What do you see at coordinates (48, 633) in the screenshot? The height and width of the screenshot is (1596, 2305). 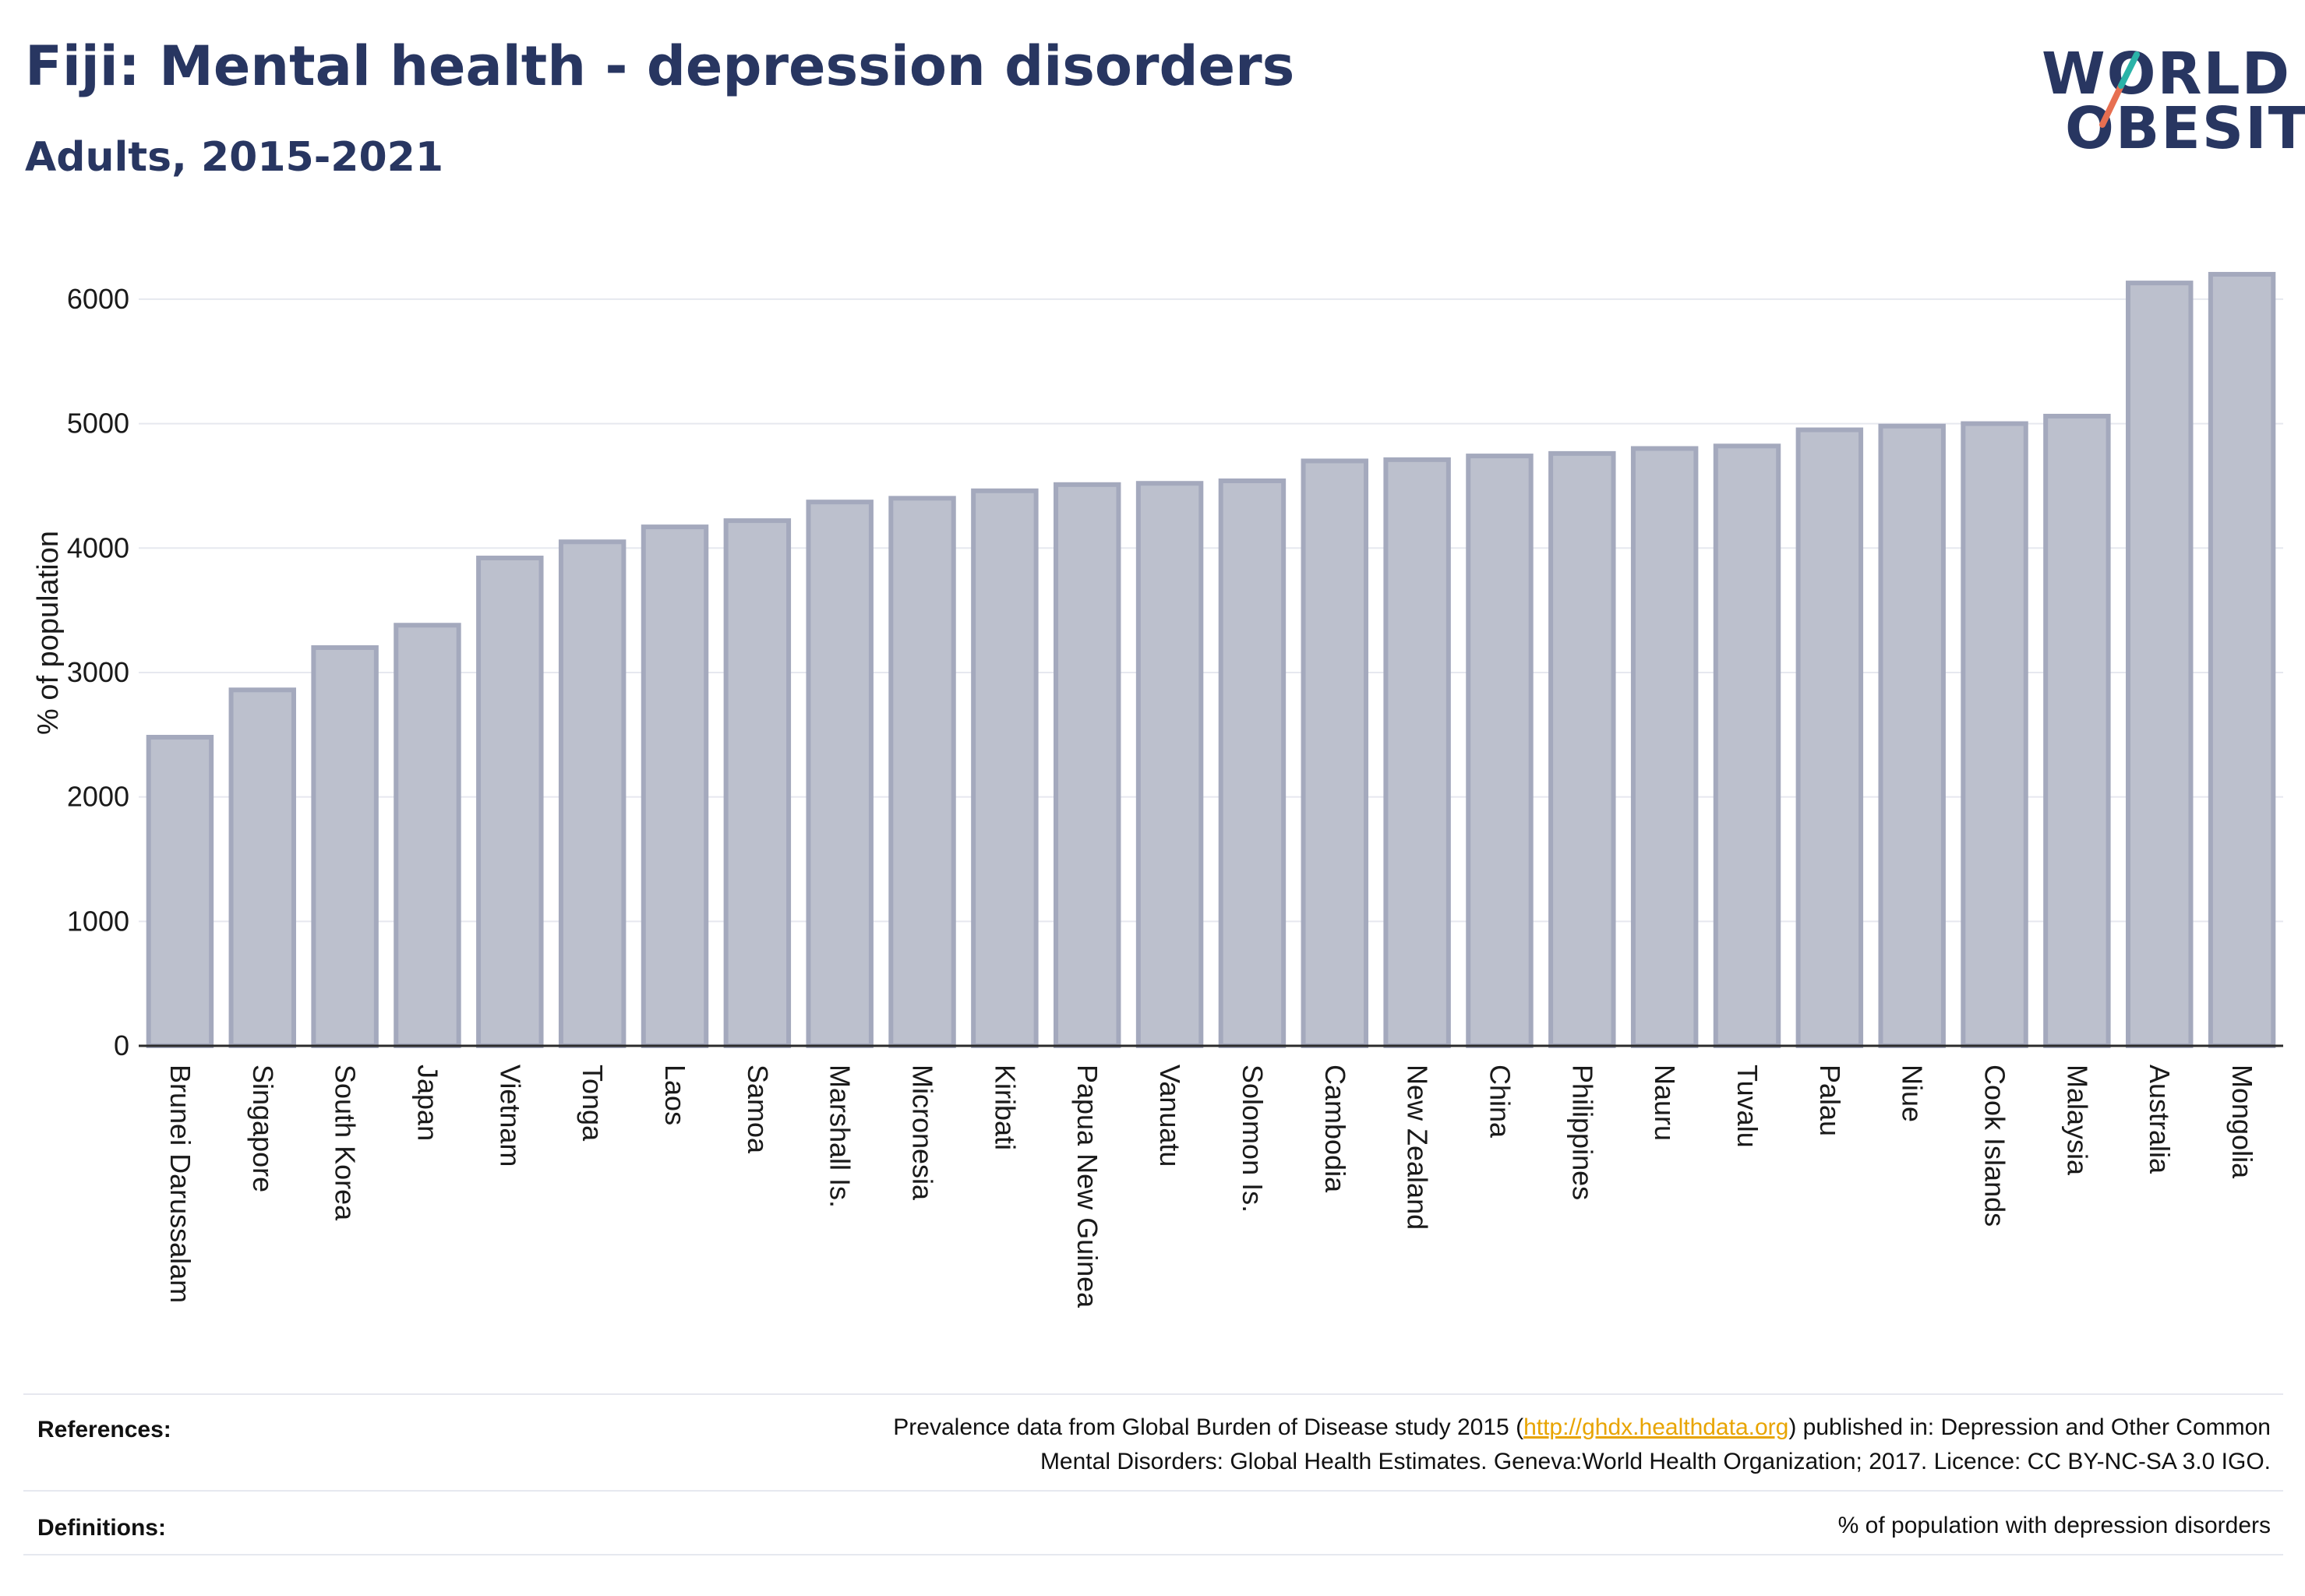 I see `y-axis-label: % of population` at bounding box center [48, 633].